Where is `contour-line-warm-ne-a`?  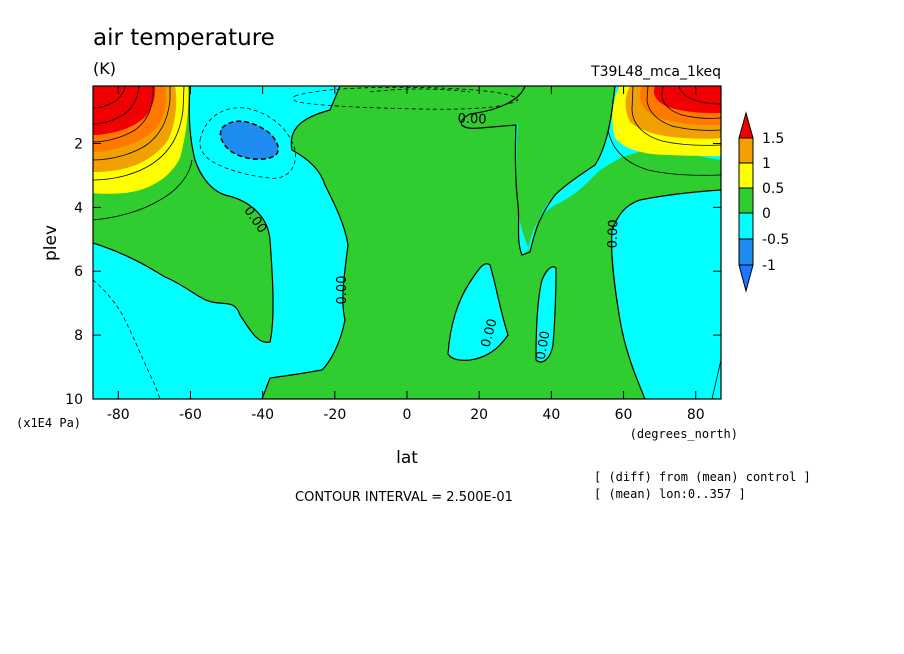
contour-line-warm-ne-a is located at coordinates (676, 116).